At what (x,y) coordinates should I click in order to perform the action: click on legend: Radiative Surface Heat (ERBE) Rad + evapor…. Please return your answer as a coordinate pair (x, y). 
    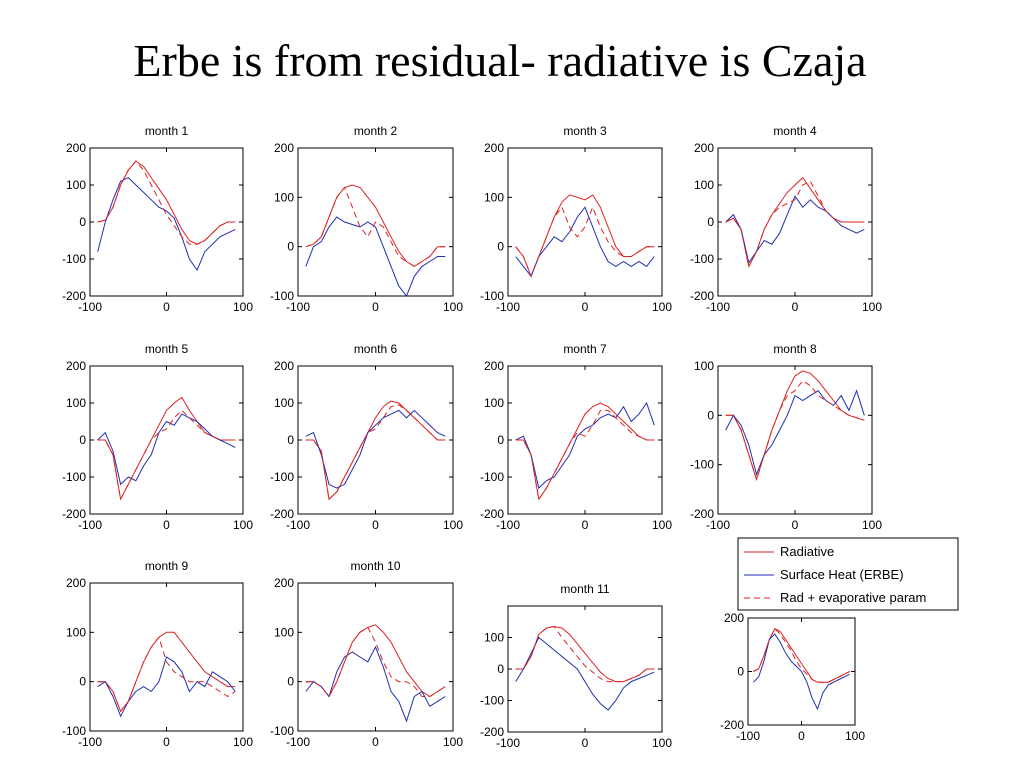
    Looking at the image, I should click on (848, 574).